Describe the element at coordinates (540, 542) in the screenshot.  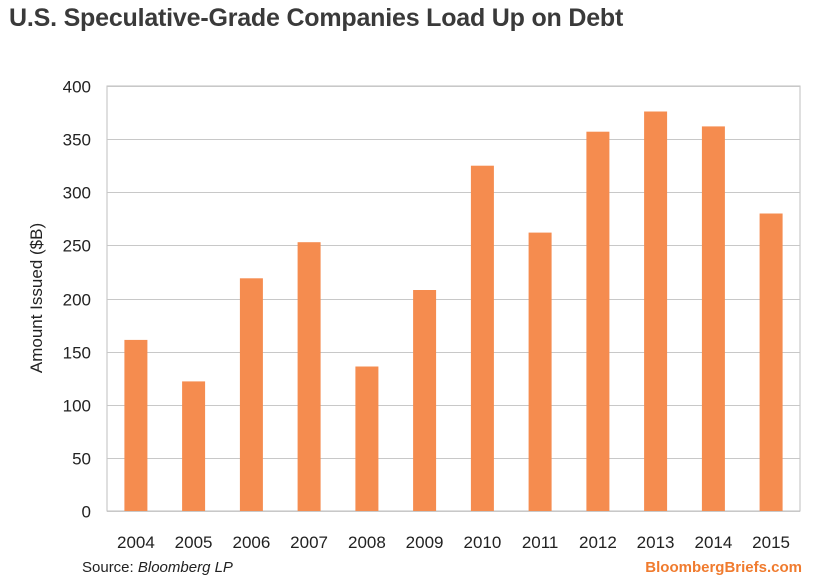
I see `x-tick-label: 2011` at that location.